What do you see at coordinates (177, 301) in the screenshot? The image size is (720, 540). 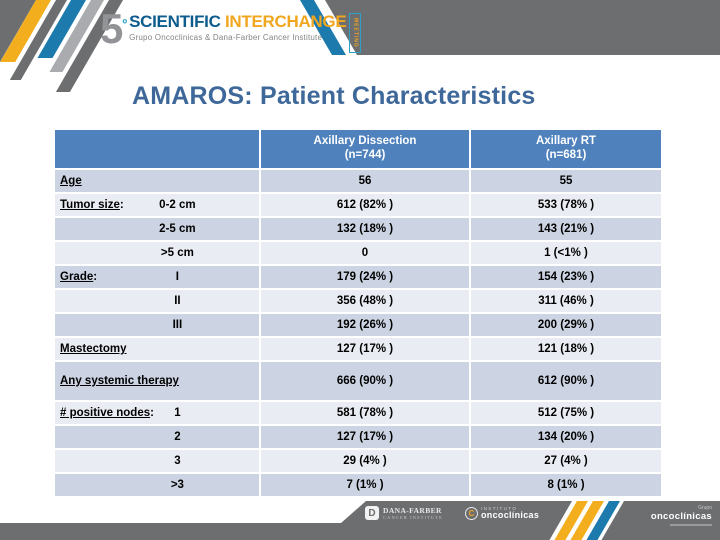 I see `row-sublabel: II` at bounding box center [177, 301].